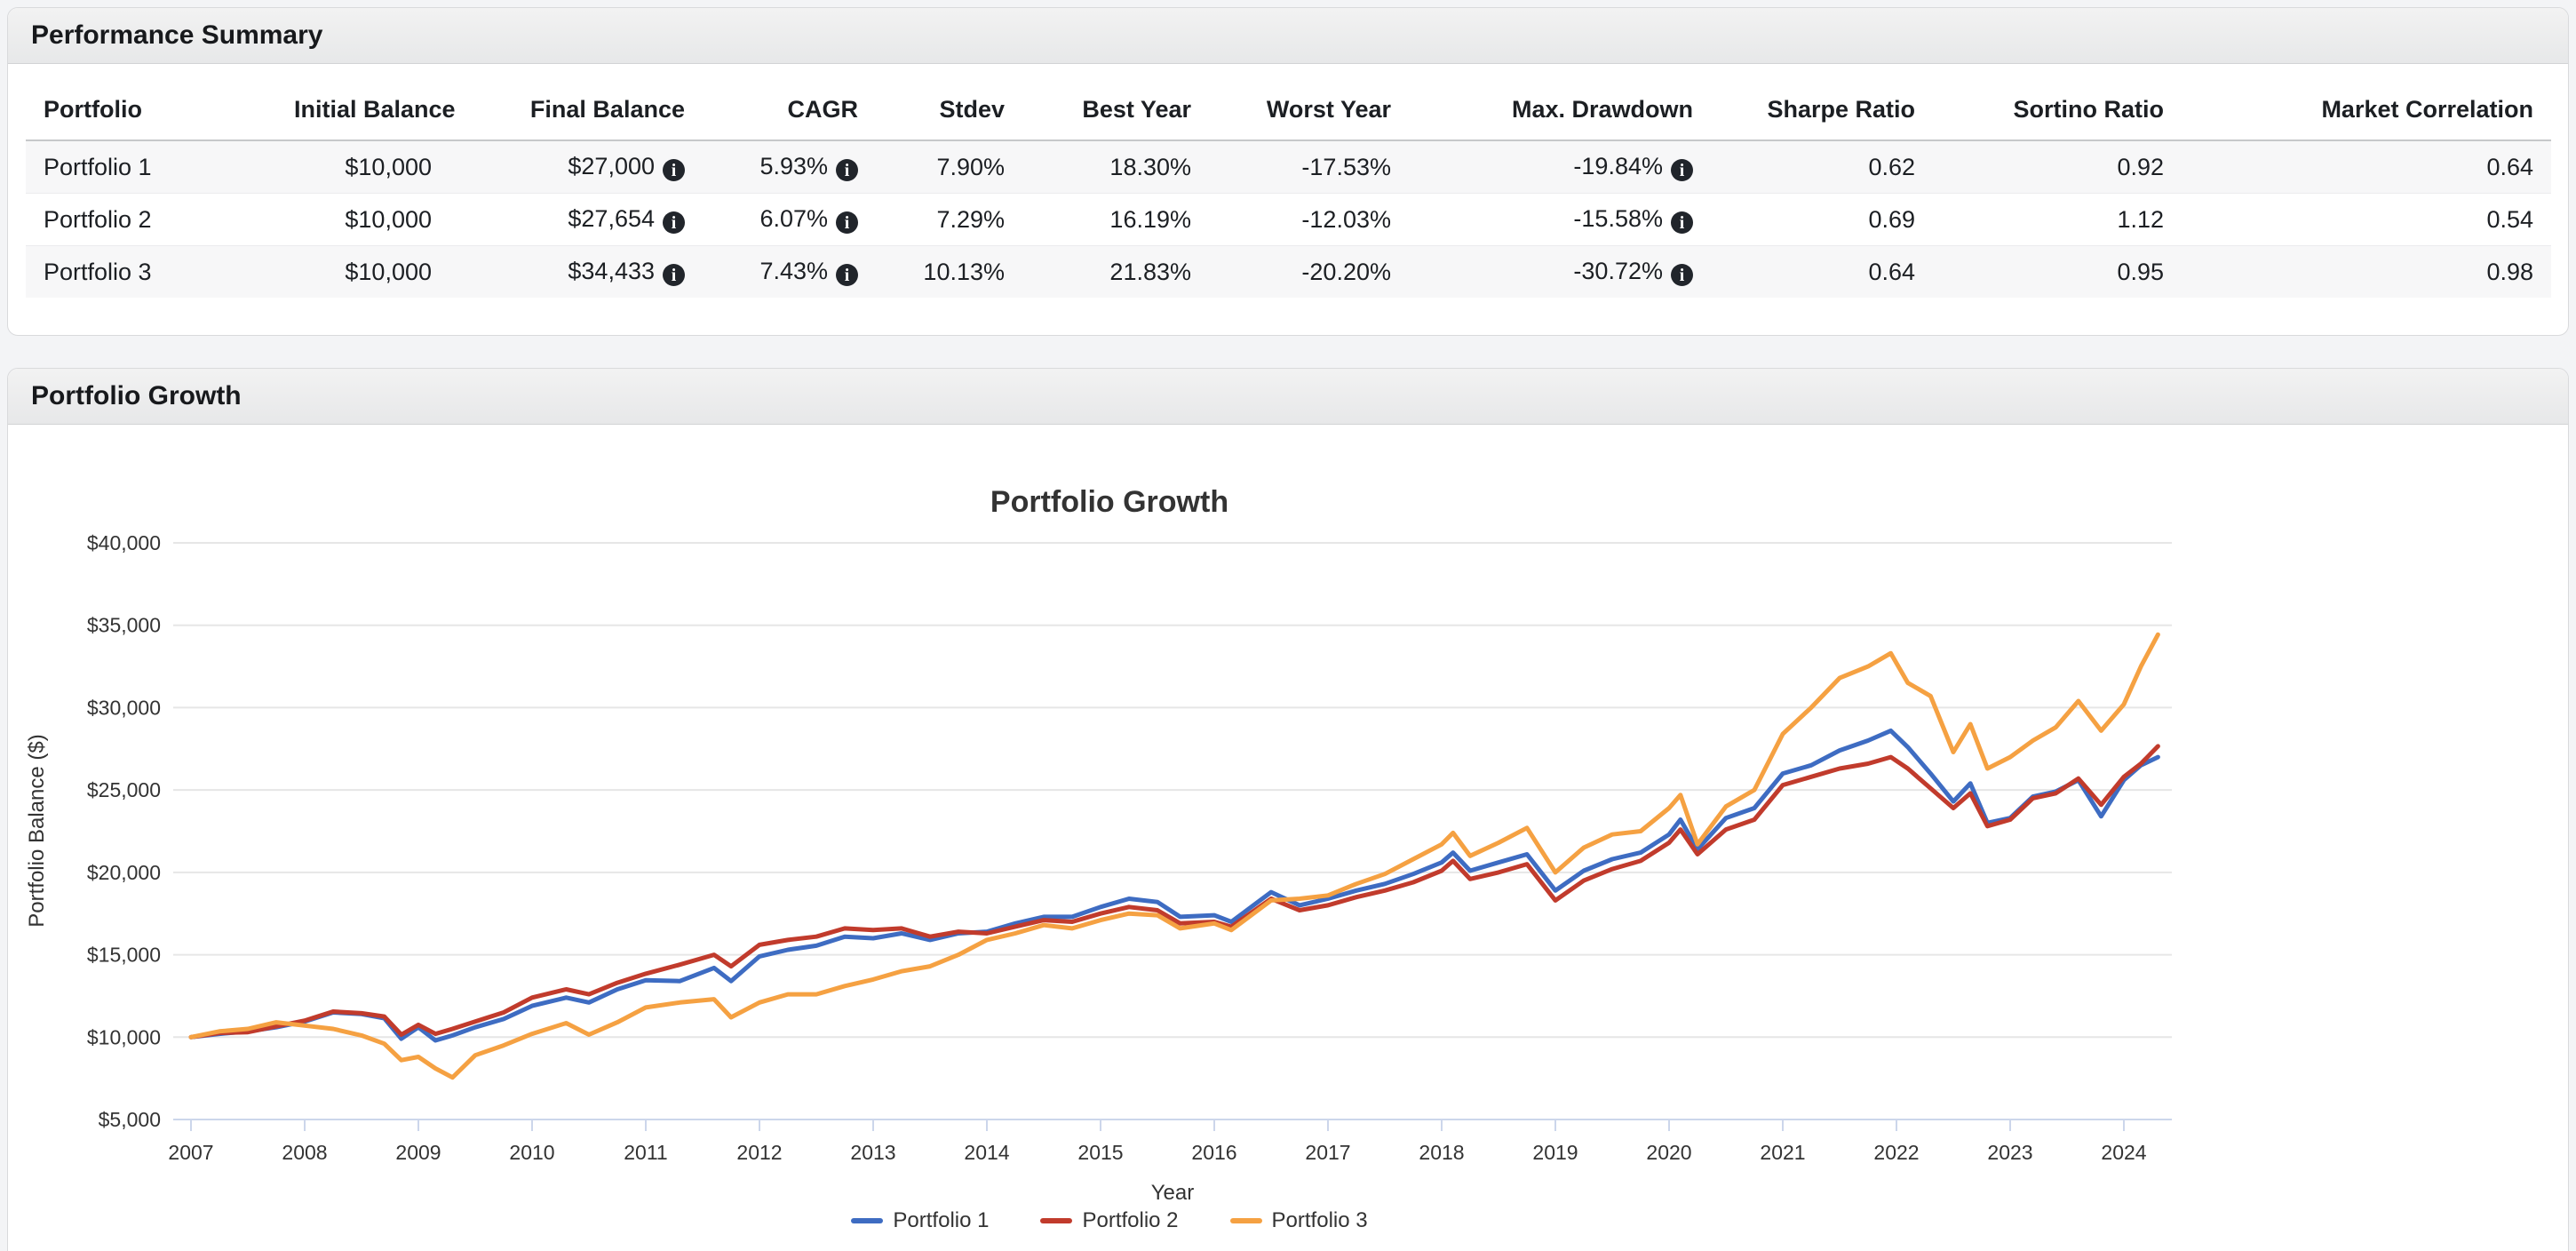  I want to click on x-axis-tick-label: 2018, so click(1441, 1152).